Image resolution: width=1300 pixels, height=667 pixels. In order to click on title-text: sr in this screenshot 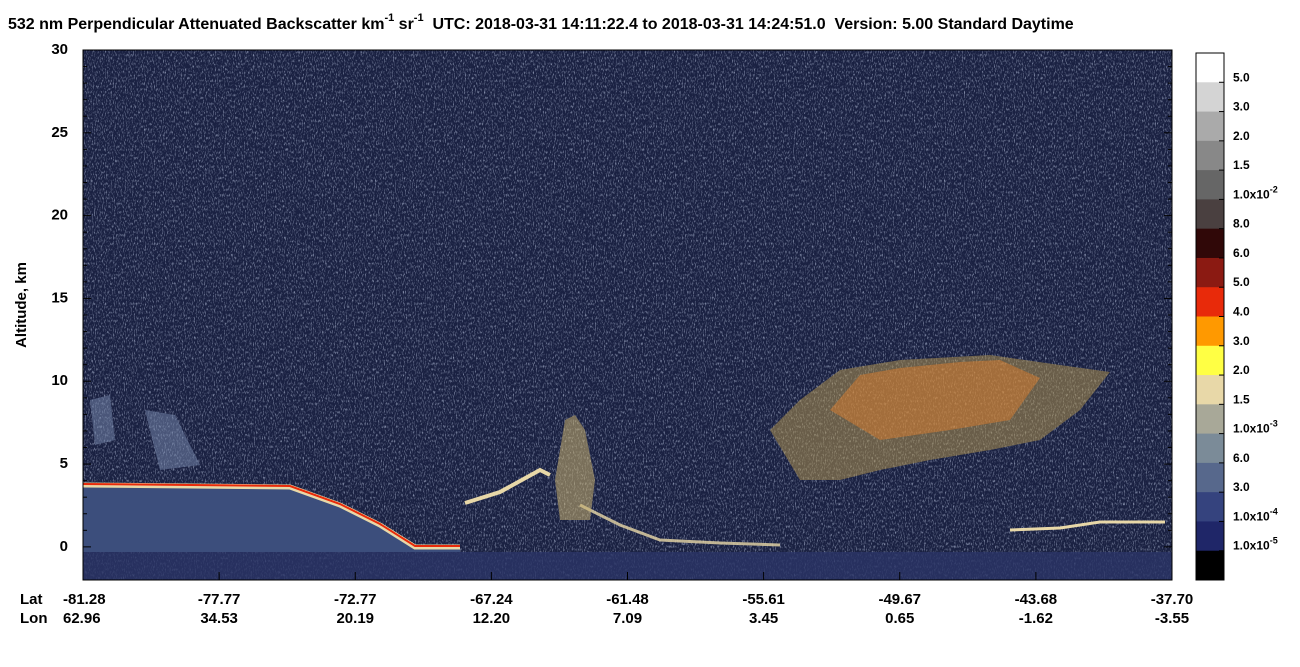, I will do `click(404, 24)`.